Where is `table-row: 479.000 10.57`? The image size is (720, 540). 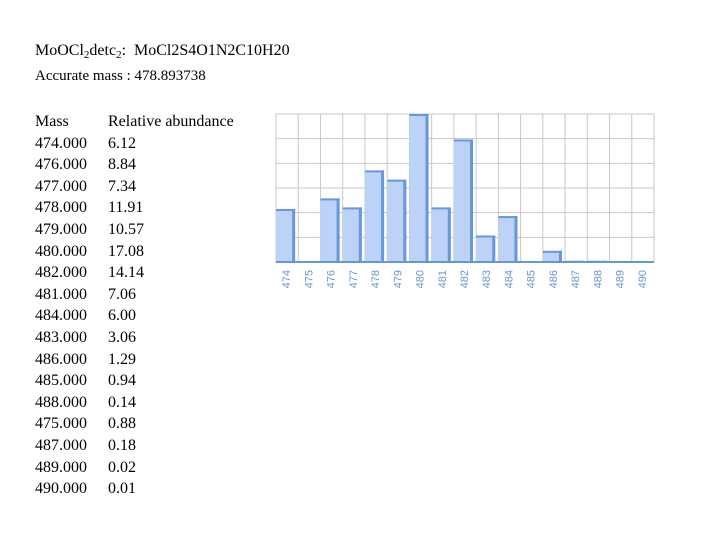
table-row: 479.000 10.57 is located at coordinates (134, 230).